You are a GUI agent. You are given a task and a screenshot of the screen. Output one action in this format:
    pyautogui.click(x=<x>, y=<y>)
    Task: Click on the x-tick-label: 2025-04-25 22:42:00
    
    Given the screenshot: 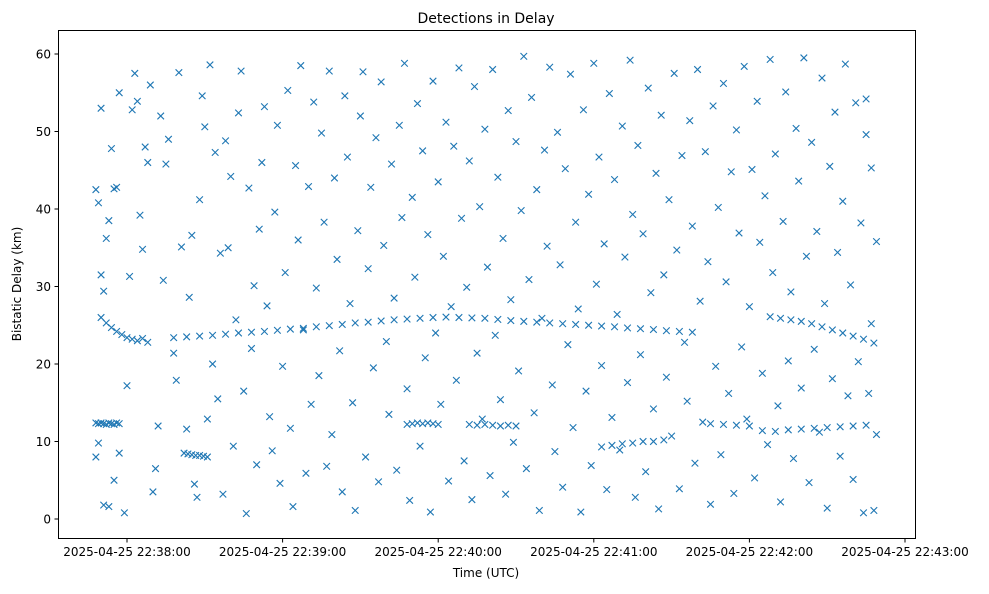 What is the action you would take?
    pyautogui.click(x=749, y=552)
    